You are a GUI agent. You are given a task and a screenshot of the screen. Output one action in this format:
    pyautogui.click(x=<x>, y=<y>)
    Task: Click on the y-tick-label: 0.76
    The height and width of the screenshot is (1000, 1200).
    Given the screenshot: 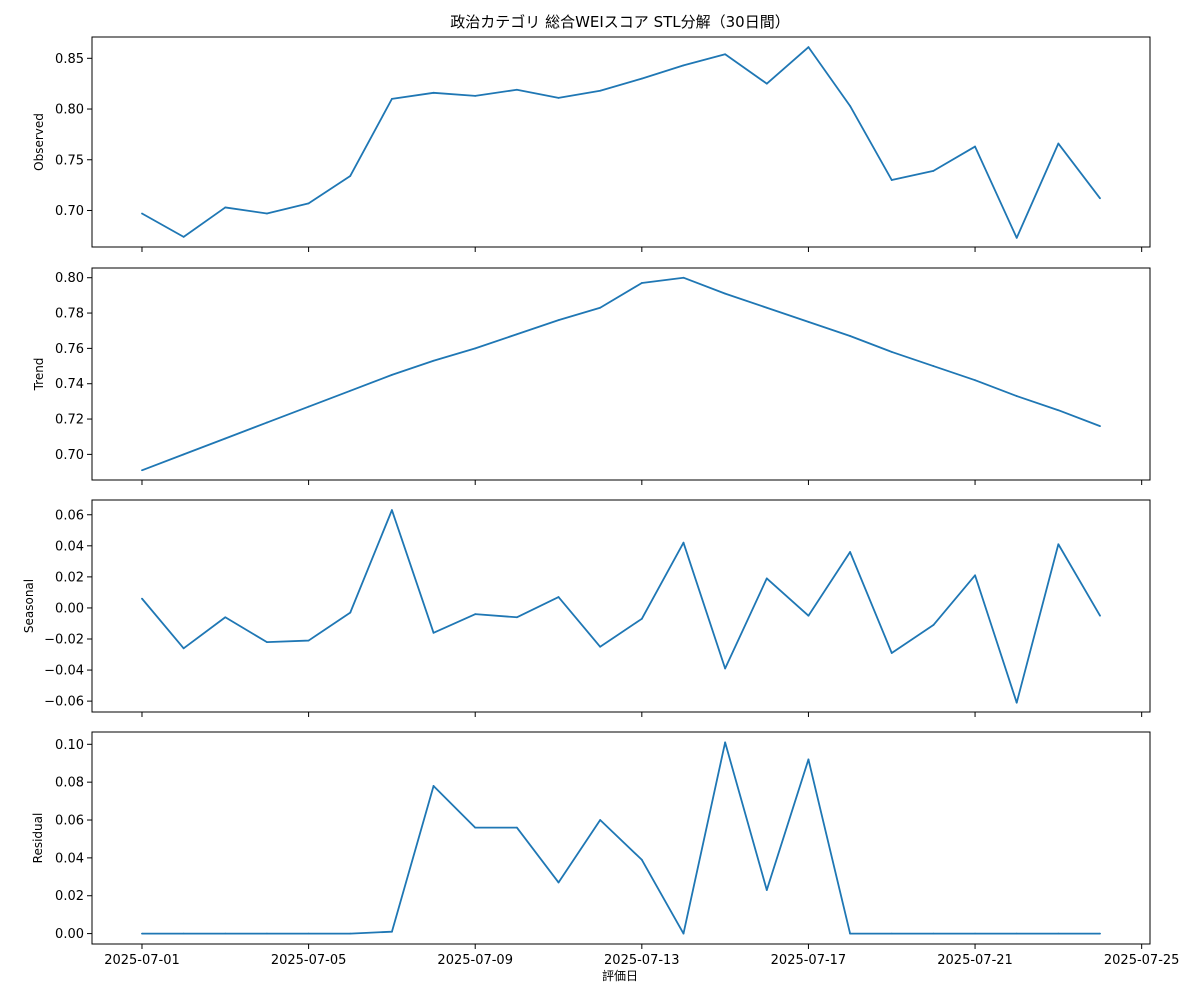 What is the action you would take?
    pyautogui.click(x=69, y=349)
    